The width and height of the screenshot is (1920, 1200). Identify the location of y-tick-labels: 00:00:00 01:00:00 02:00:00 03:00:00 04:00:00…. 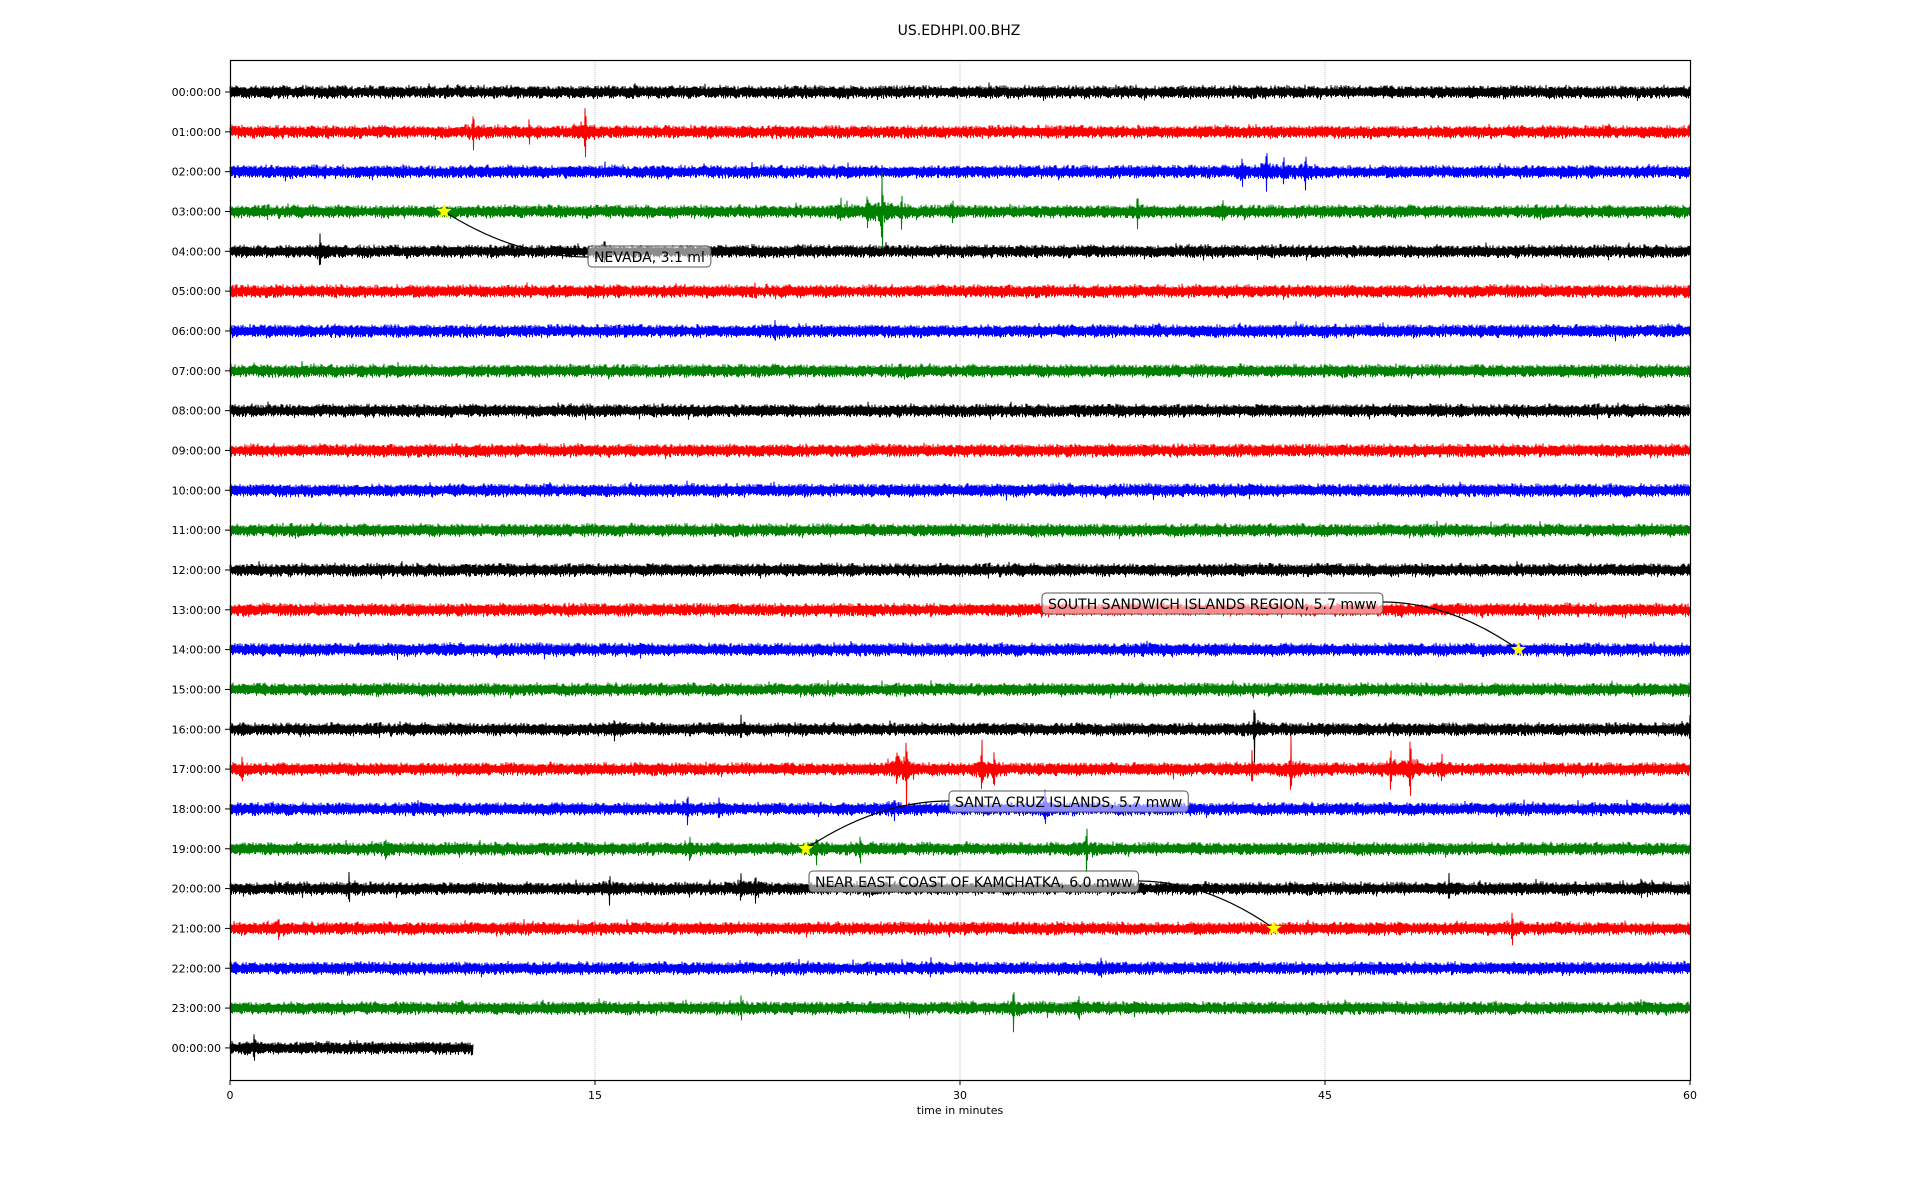
(201, 570).